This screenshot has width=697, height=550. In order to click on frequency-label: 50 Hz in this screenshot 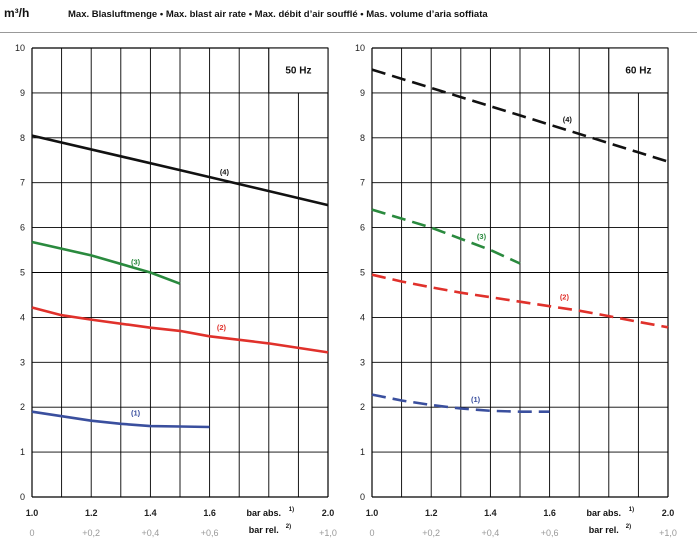, I will do `click(298, 70)`.